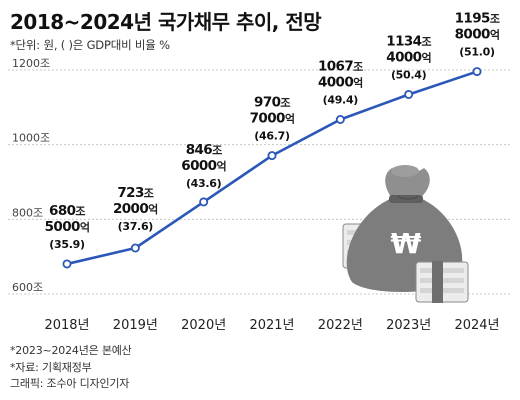 The image size is (520, 400). Describe the element at coordinates (408, 41) in the screenshot. I see `data-label-main: 1134조` at that location.